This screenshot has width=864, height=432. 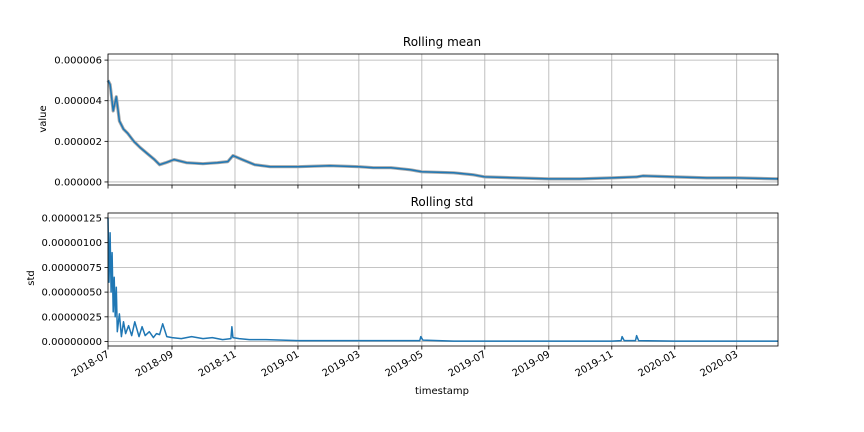 I want to click on x-tick-label: 2018-07, so click(x=91, y=364).